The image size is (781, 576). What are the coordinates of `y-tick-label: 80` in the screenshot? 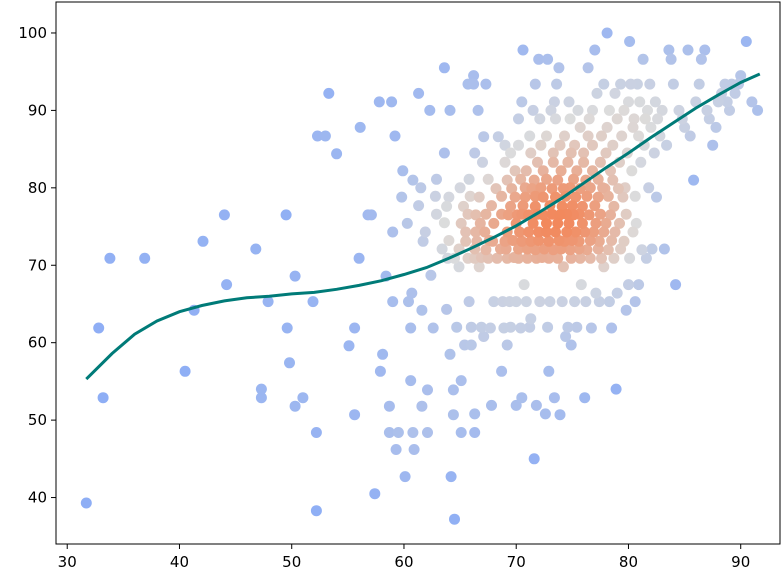 It's located at (37, 188).